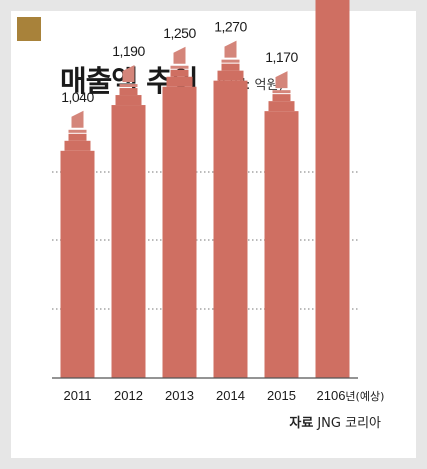 Image resolution: width=427 pixels, height=469 pixels. Describe the element at coordinates (29, 29) in the screenshot. I see `section-badge` at that location.